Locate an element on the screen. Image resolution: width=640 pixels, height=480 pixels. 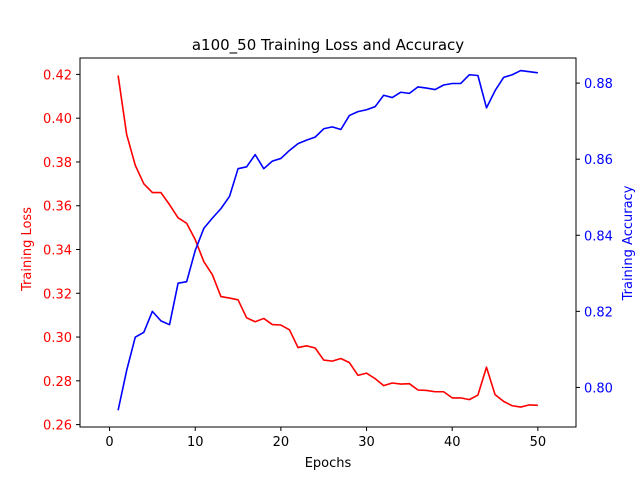
right-y-tick-label: 0.86 is located at coordinates (598, 160).